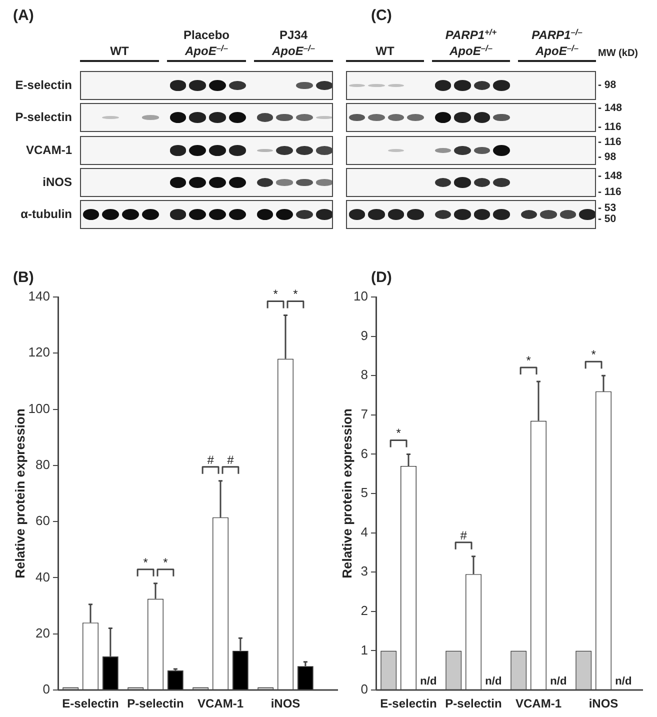 Image resolution: width=657 pixels, height=717 pixels. What do you see at coordinates (43, 576) in the screenshot?
I see `y-tick-label: 40` at bounding box center [43, 576].